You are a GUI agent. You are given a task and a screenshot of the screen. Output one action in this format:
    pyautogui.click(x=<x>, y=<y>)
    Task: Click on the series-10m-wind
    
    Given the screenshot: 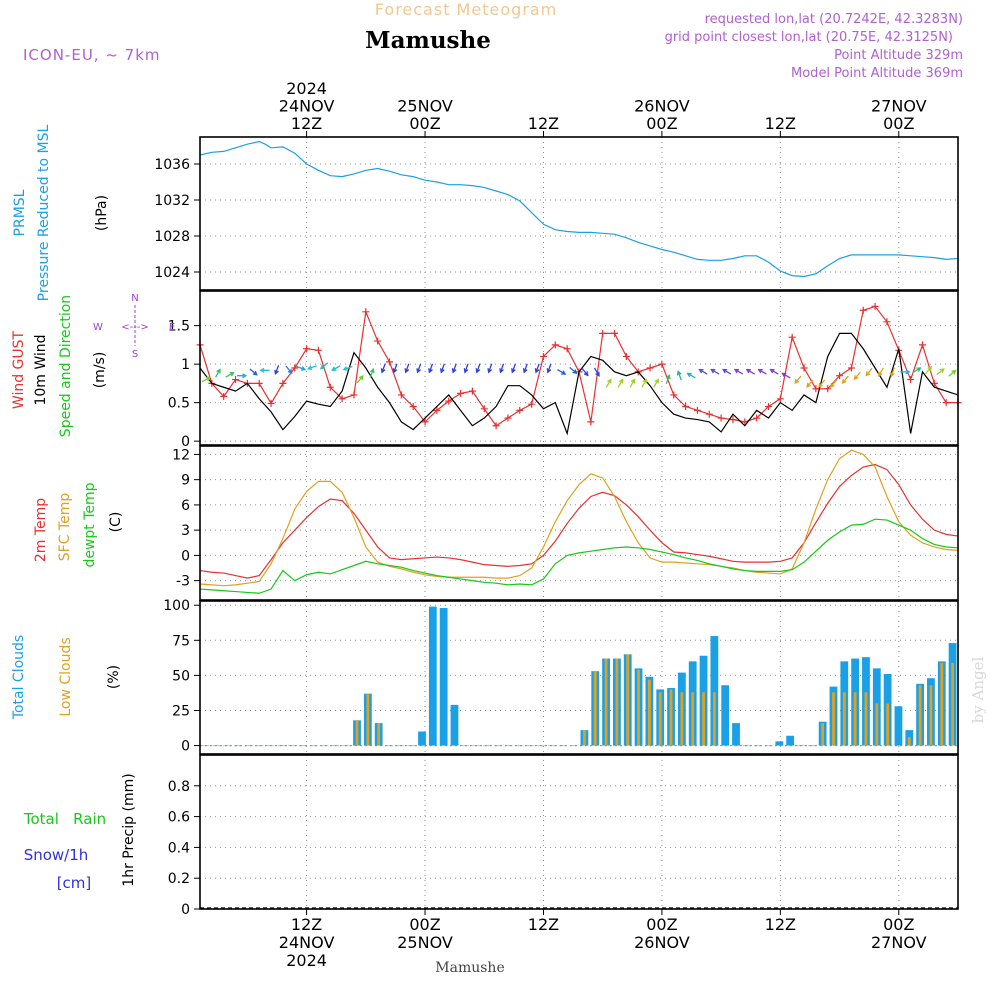 What is the action you would take?
    pyautogui.click(x=579, y=384)
    